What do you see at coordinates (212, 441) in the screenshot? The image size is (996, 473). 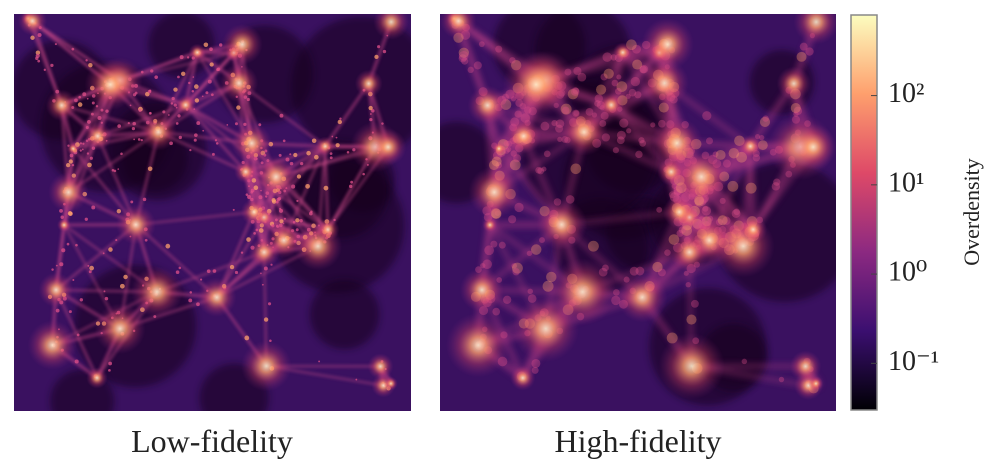 I see `panel-title: Low-fidelity` at bounding box center [212, 441].